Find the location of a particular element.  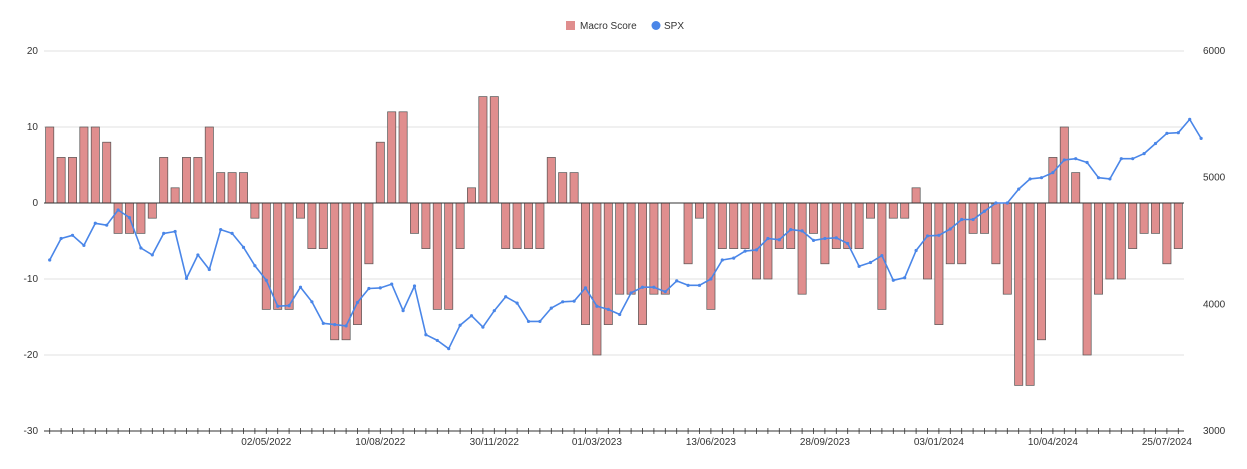

legend-swatch-spx is located at coordinates (656, 25).